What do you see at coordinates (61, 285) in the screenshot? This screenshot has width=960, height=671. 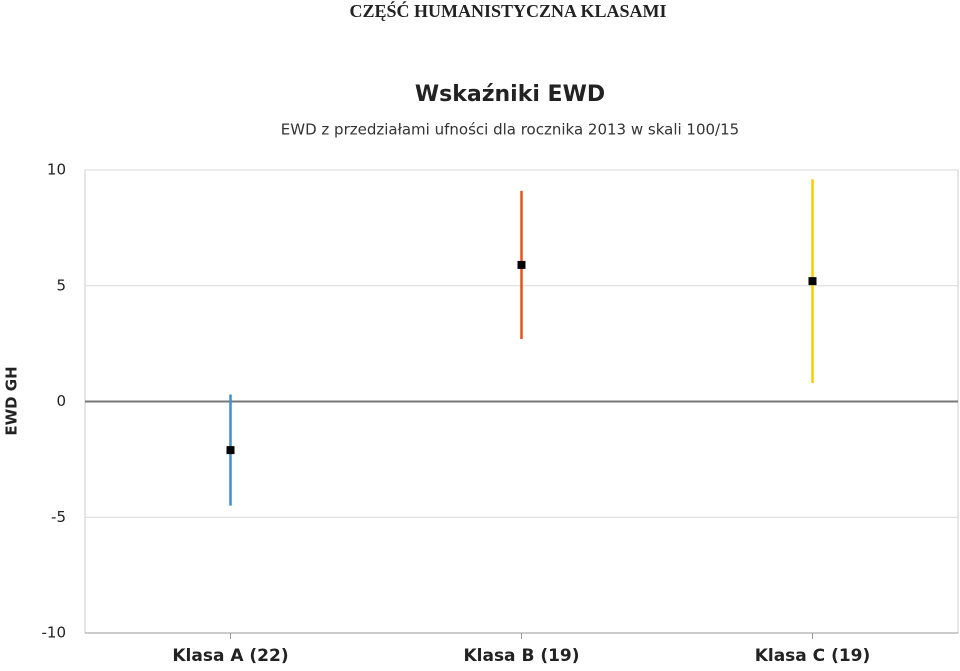 I see `y-tick-label: 5` at bounding box center [61, 285].